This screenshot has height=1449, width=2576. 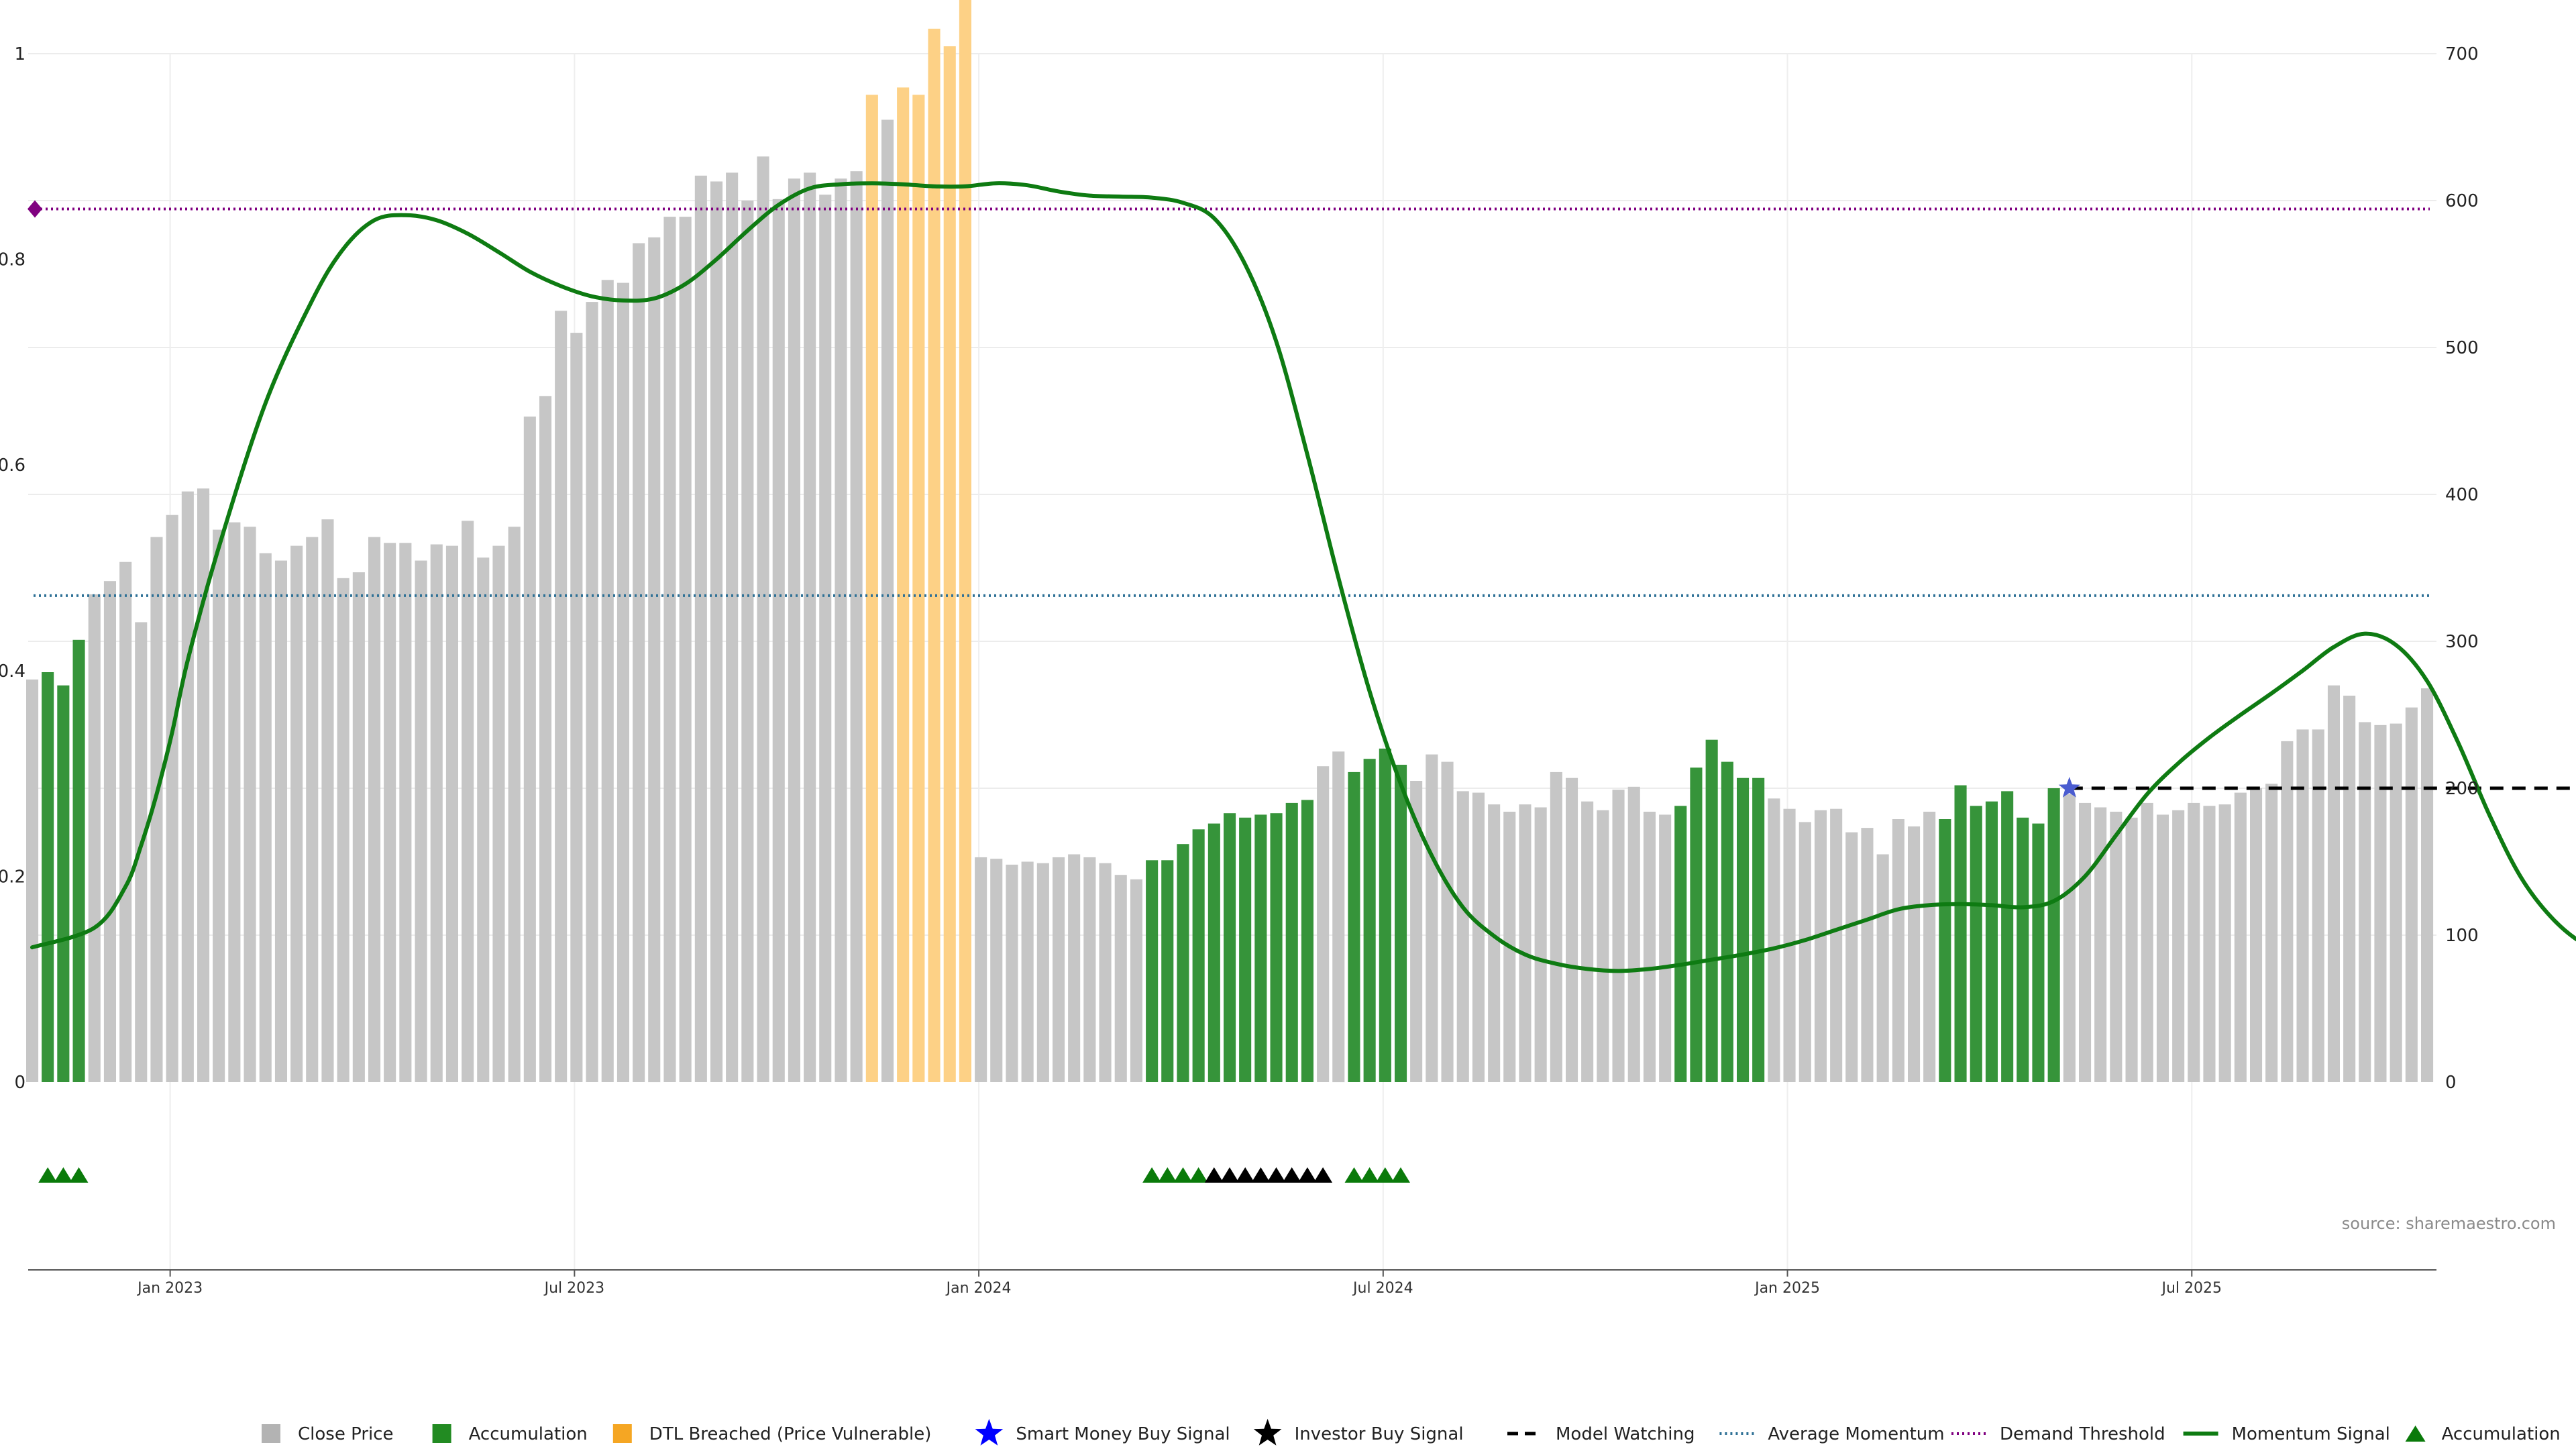 I want to click on legend-star-icon, so click(x=989, y=1432).